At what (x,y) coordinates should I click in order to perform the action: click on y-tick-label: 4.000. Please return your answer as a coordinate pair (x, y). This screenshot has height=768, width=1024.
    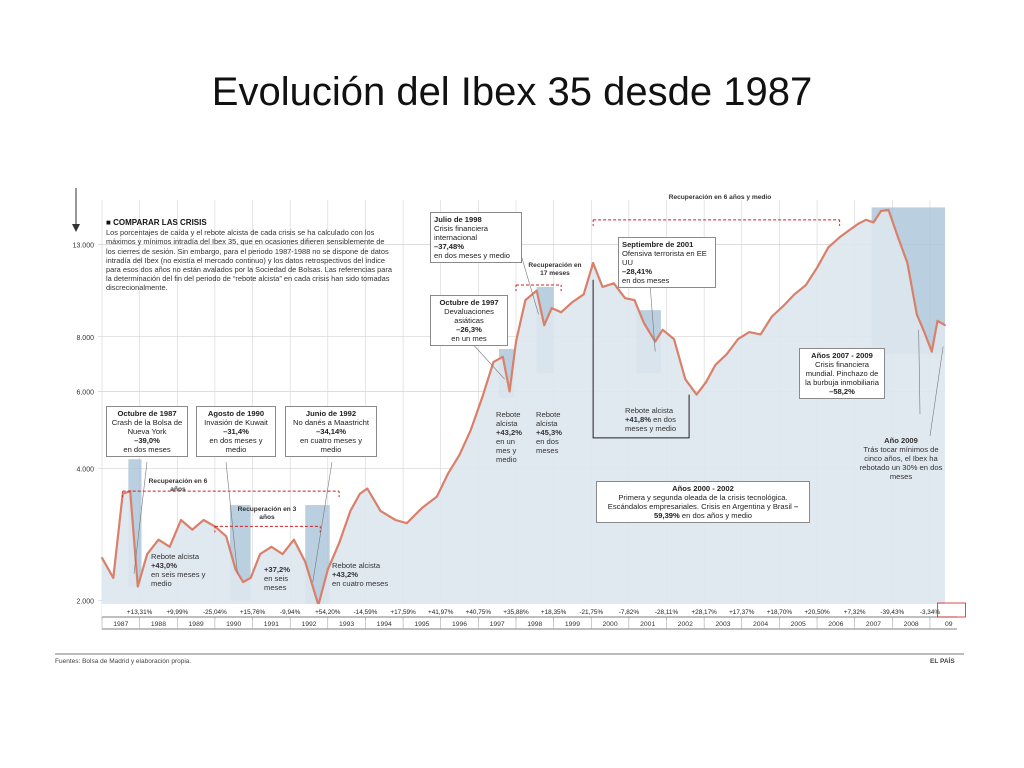
    Looking at the image, I should click on (85, 470).